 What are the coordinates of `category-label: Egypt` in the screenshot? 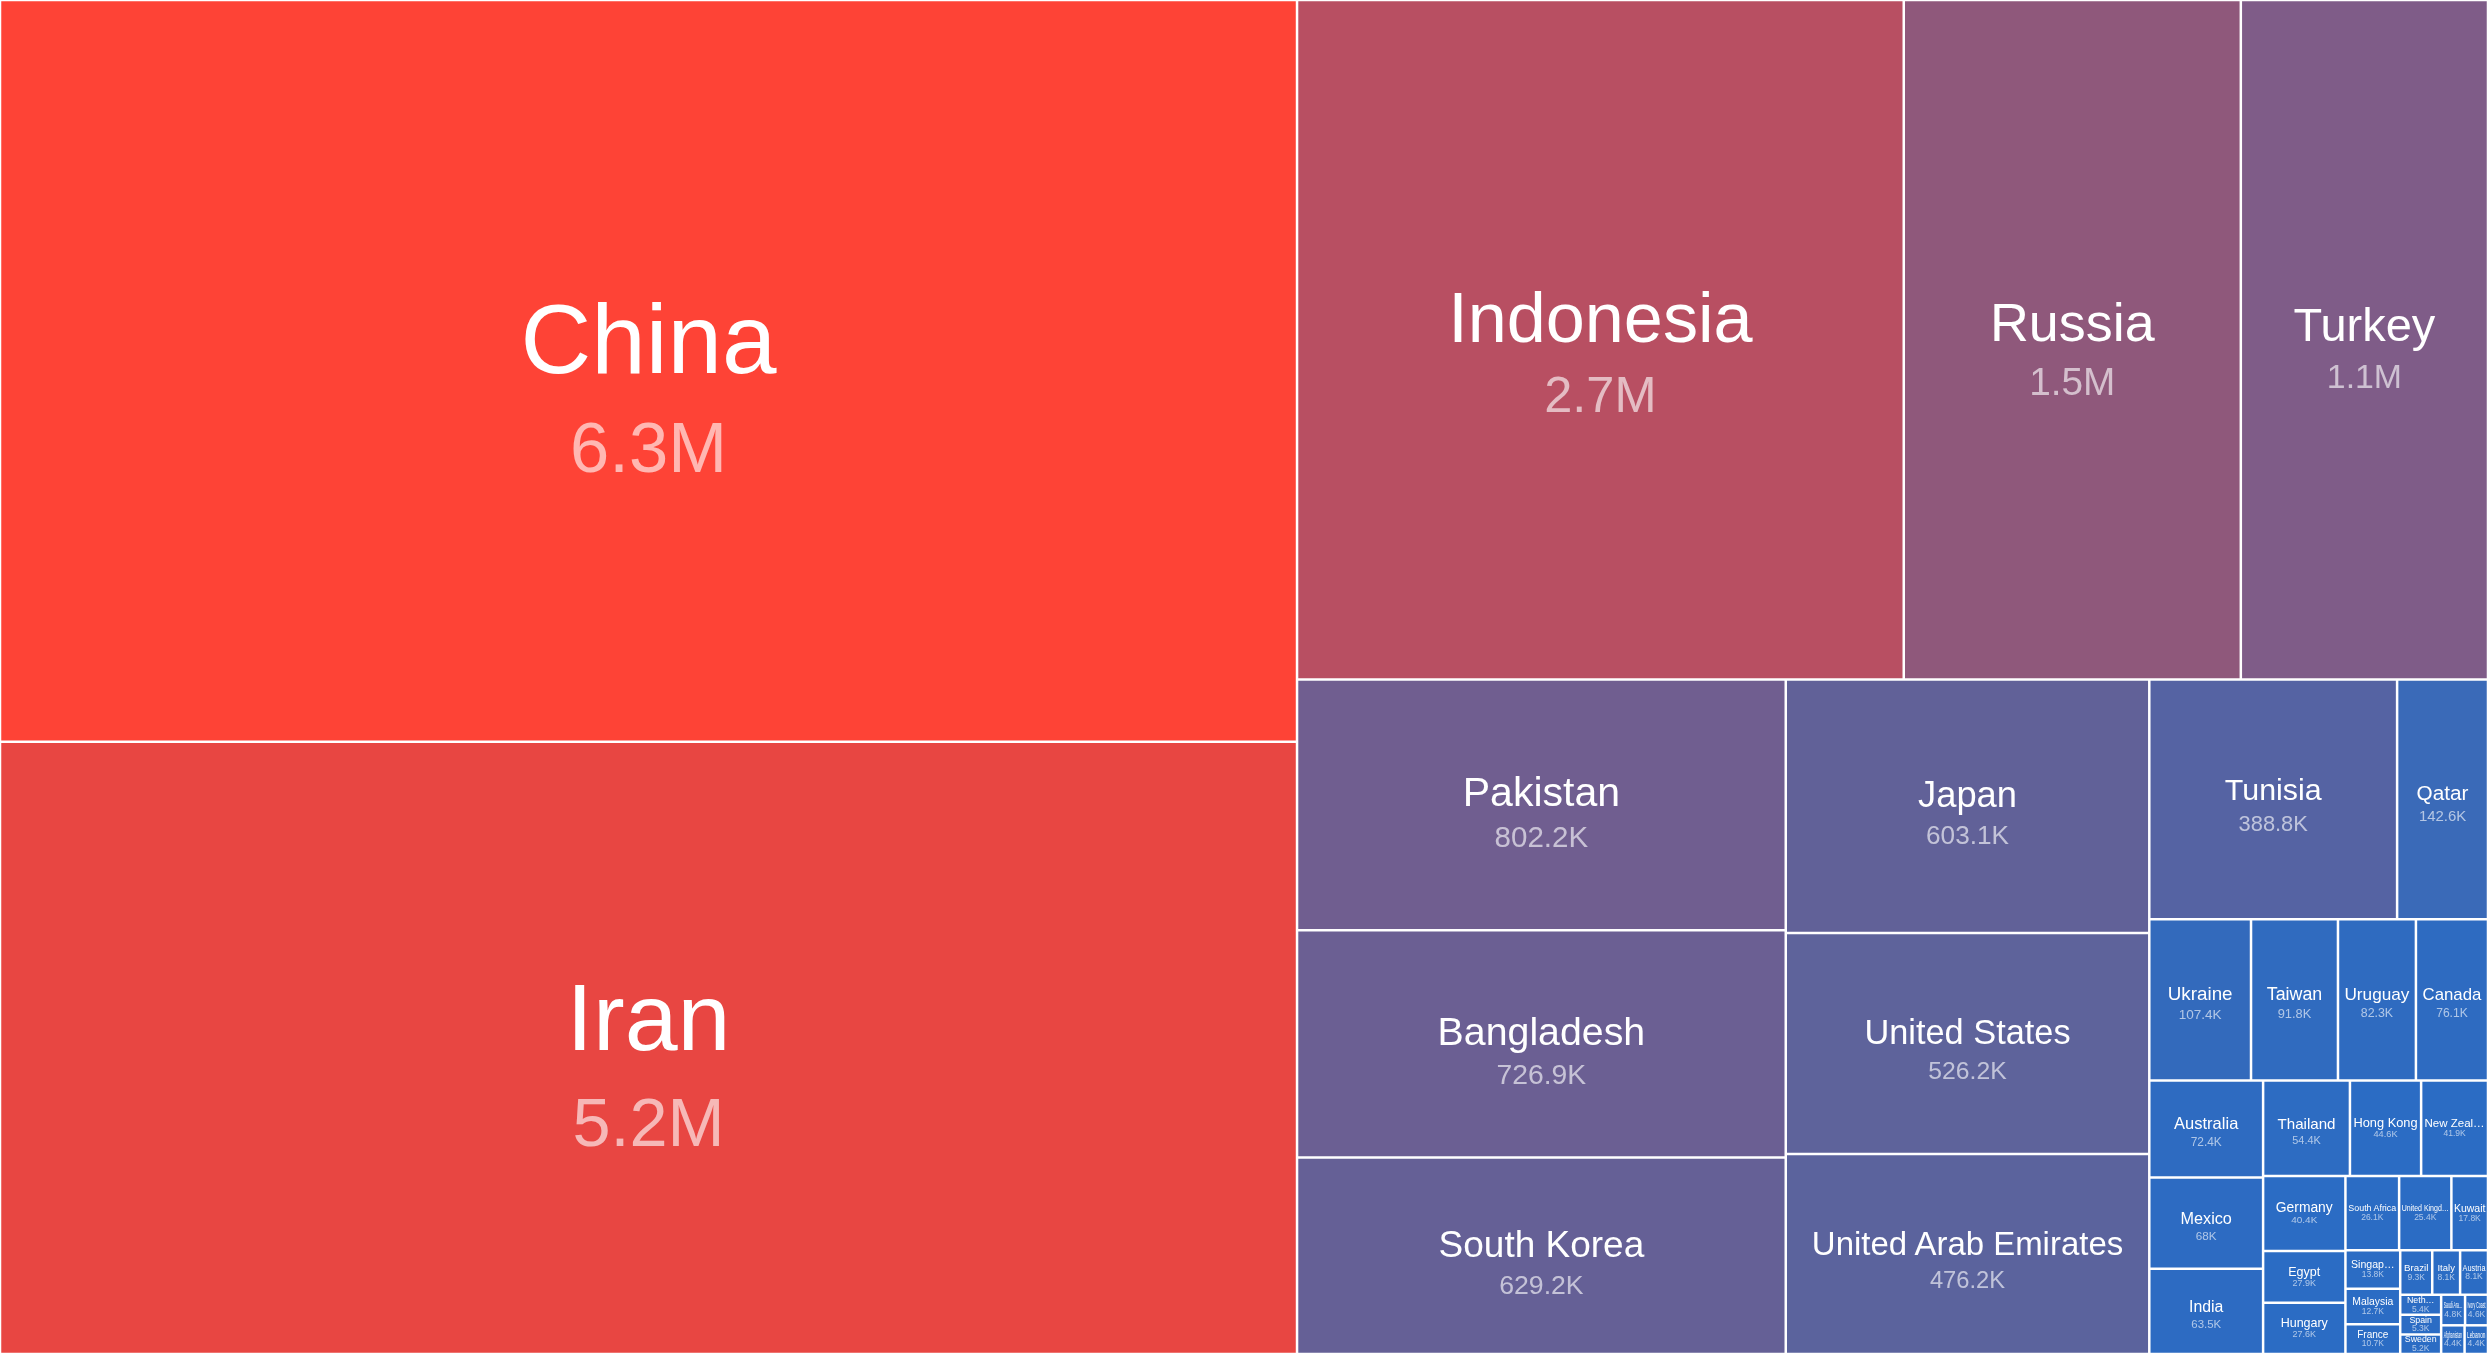 It's located at (2304, 1271).